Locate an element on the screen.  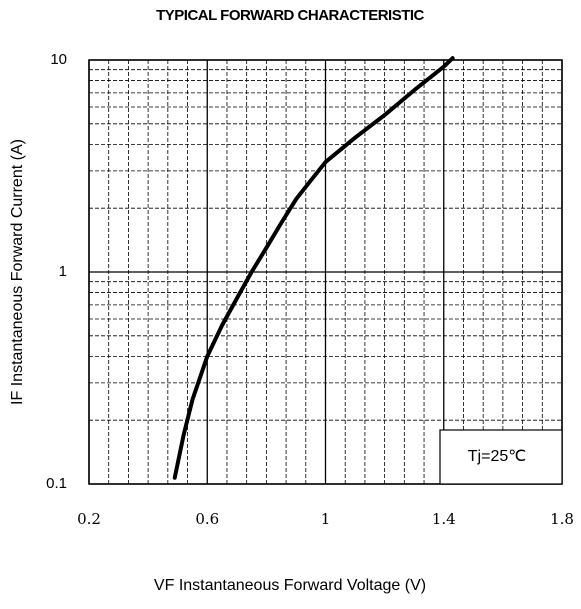
chart-title: TYPICAL FORWARD CHARACTERISTIC is located at coordinates (290, 15).